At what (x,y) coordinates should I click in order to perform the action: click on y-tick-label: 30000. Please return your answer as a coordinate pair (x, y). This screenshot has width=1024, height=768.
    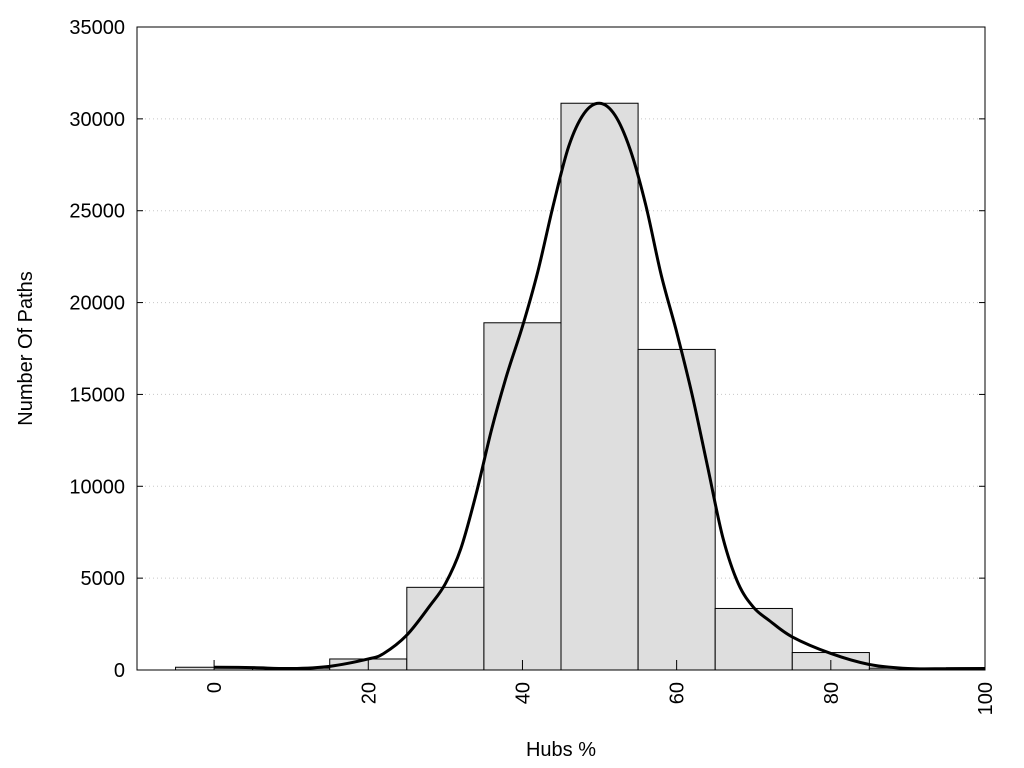
    Looking at the image, I should click on (97, 120).